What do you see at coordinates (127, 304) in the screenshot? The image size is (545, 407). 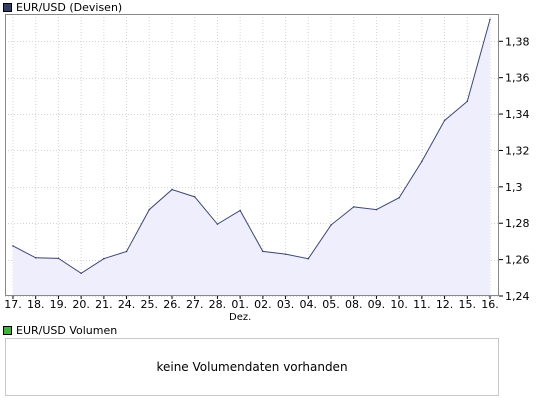 I see `x-tick-label: 24.` at bounding box center [127, 304].